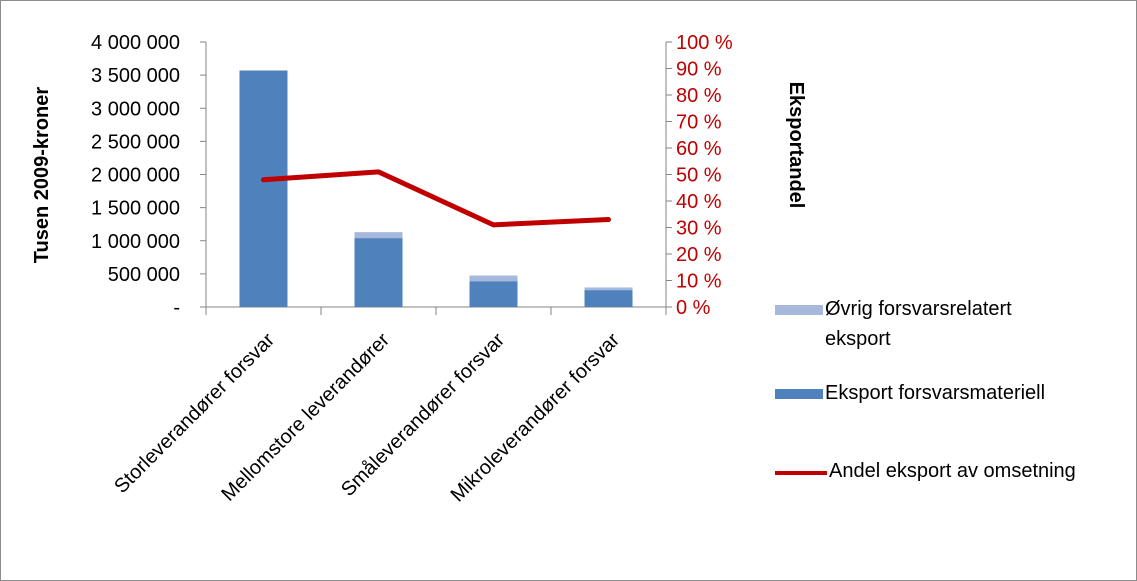  What do you see at coordinates (699, 282) in the screenshot?
I see `right-tick-label: 10 %` at bounding box center [699, 282].